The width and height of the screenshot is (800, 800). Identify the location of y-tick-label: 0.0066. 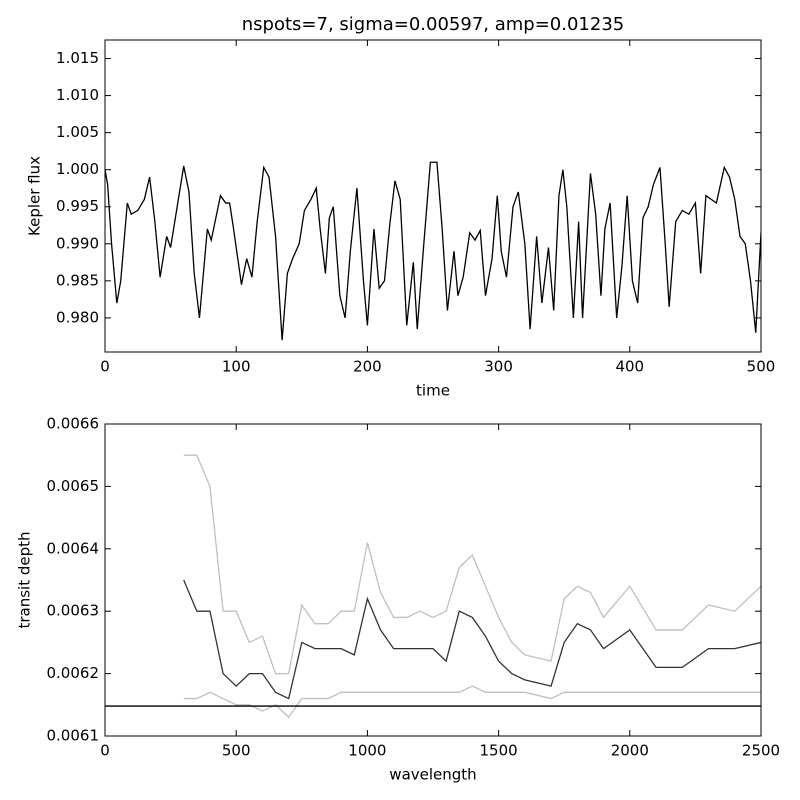
(73, 424).